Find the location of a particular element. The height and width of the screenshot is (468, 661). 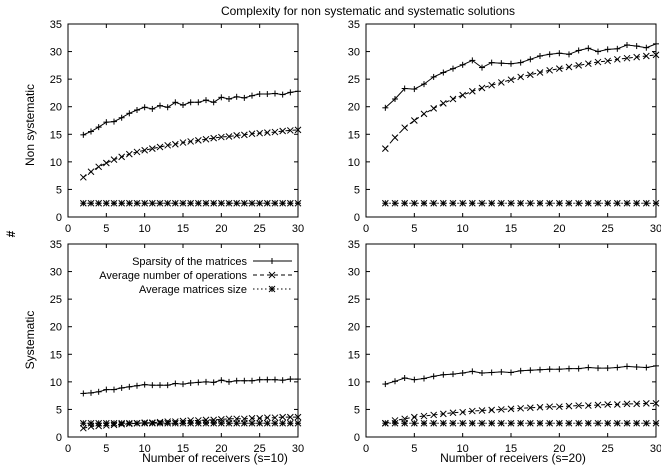

x-axis-label-right: Number of receivers (s=20) is located at coordinates (513, 458).